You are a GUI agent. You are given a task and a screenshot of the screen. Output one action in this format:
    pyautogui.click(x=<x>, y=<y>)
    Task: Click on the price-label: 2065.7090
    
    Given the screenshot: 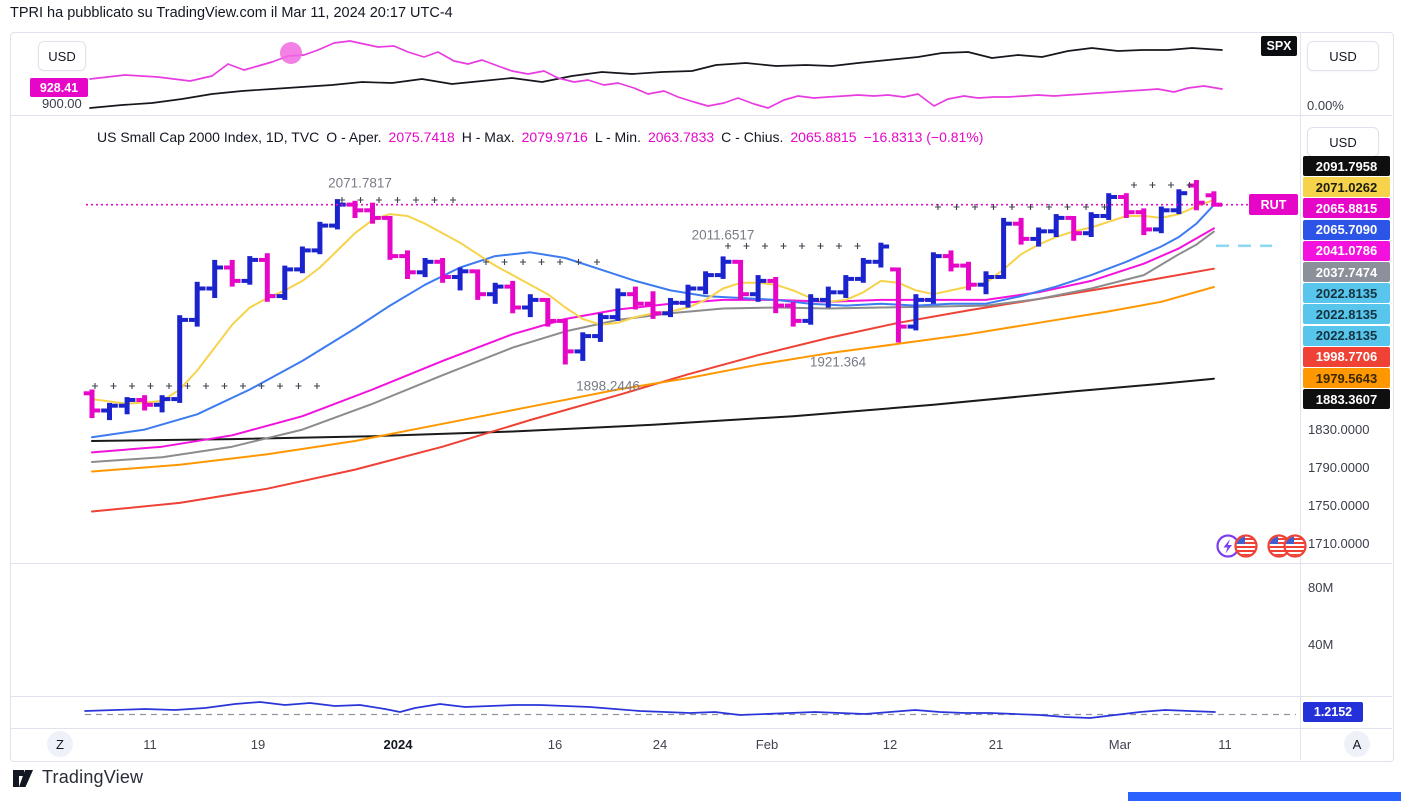 What is the action you would take?
    pyautogui.click(x=1346, y=229)
    